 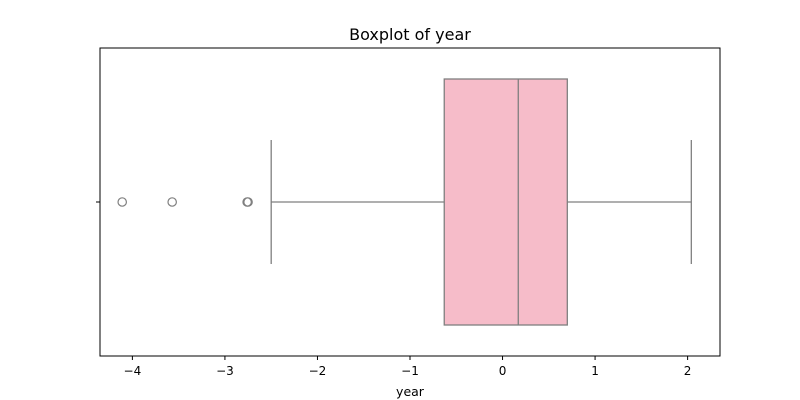 I want to click on x-tick-label: −4, so click(x=133, y=371).